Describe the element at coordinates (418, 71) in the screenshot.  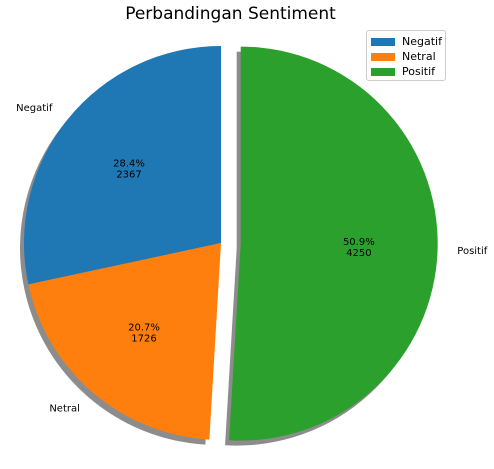
I see `legend-label: Positif` at that location.